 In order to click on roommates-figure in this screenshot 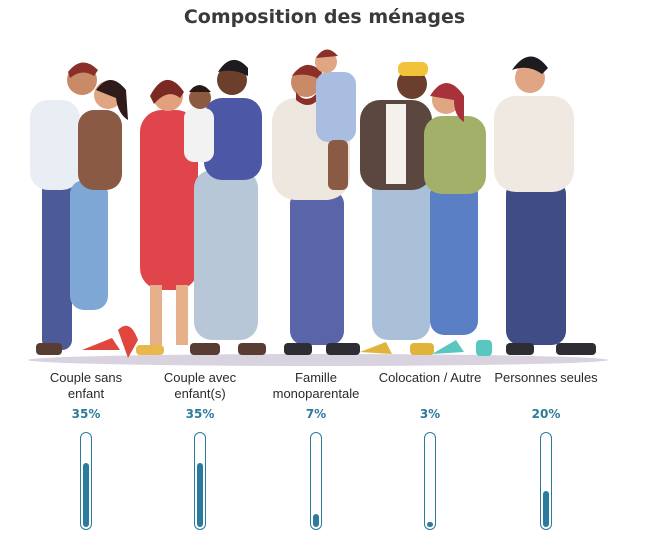, I will do `click(426, 209)`.